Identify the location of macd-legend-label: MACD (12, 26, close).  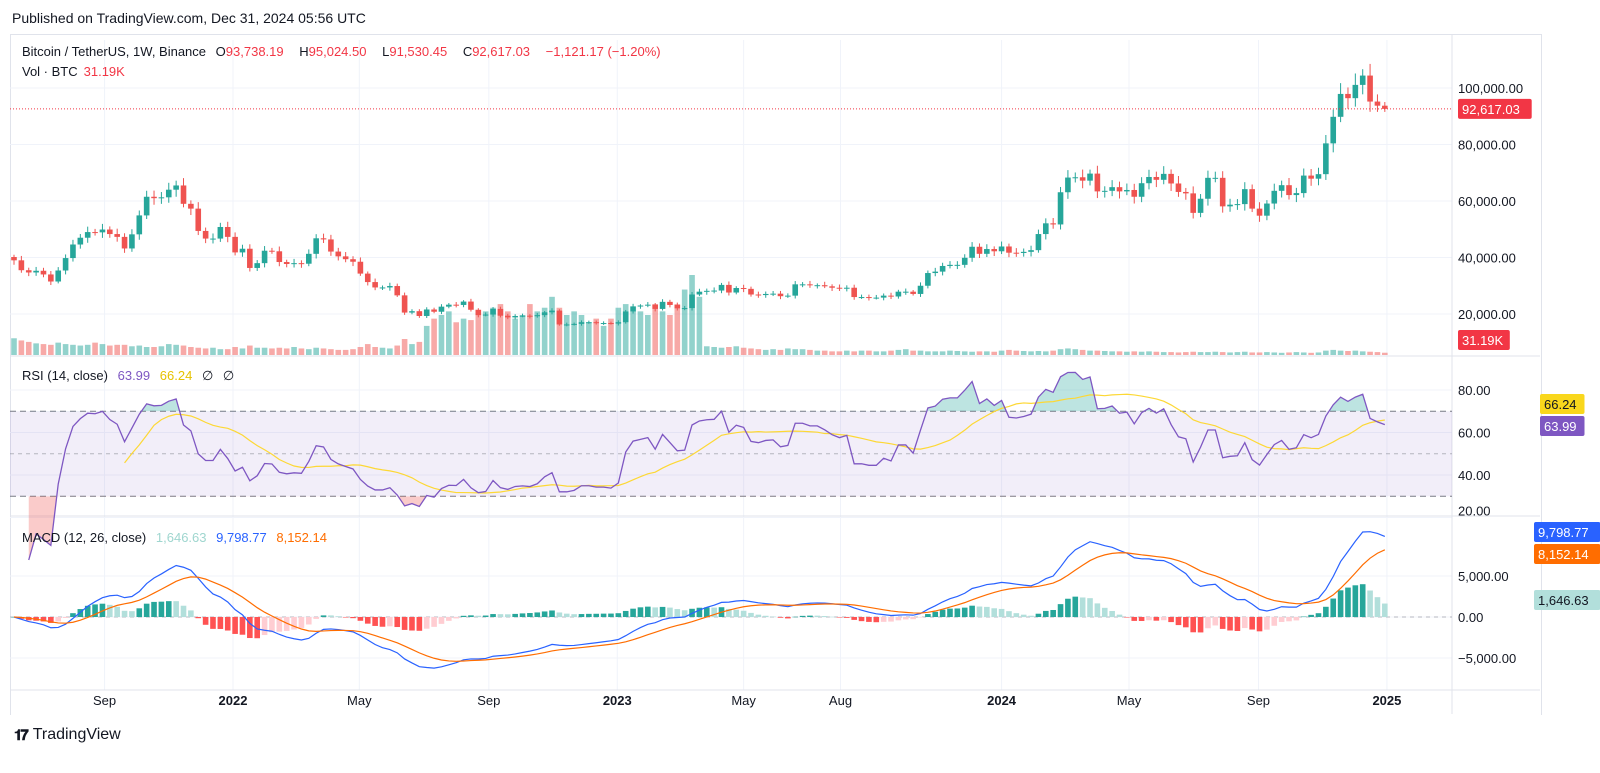
(84, 537).